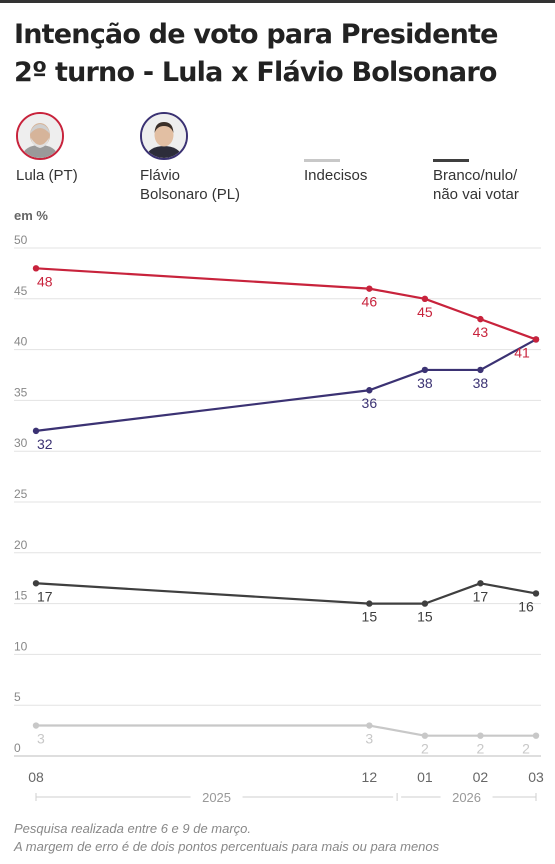 This screenshot has height=864, width=555. I want to click on y-tick-label-25: 25, so click(21, 494).